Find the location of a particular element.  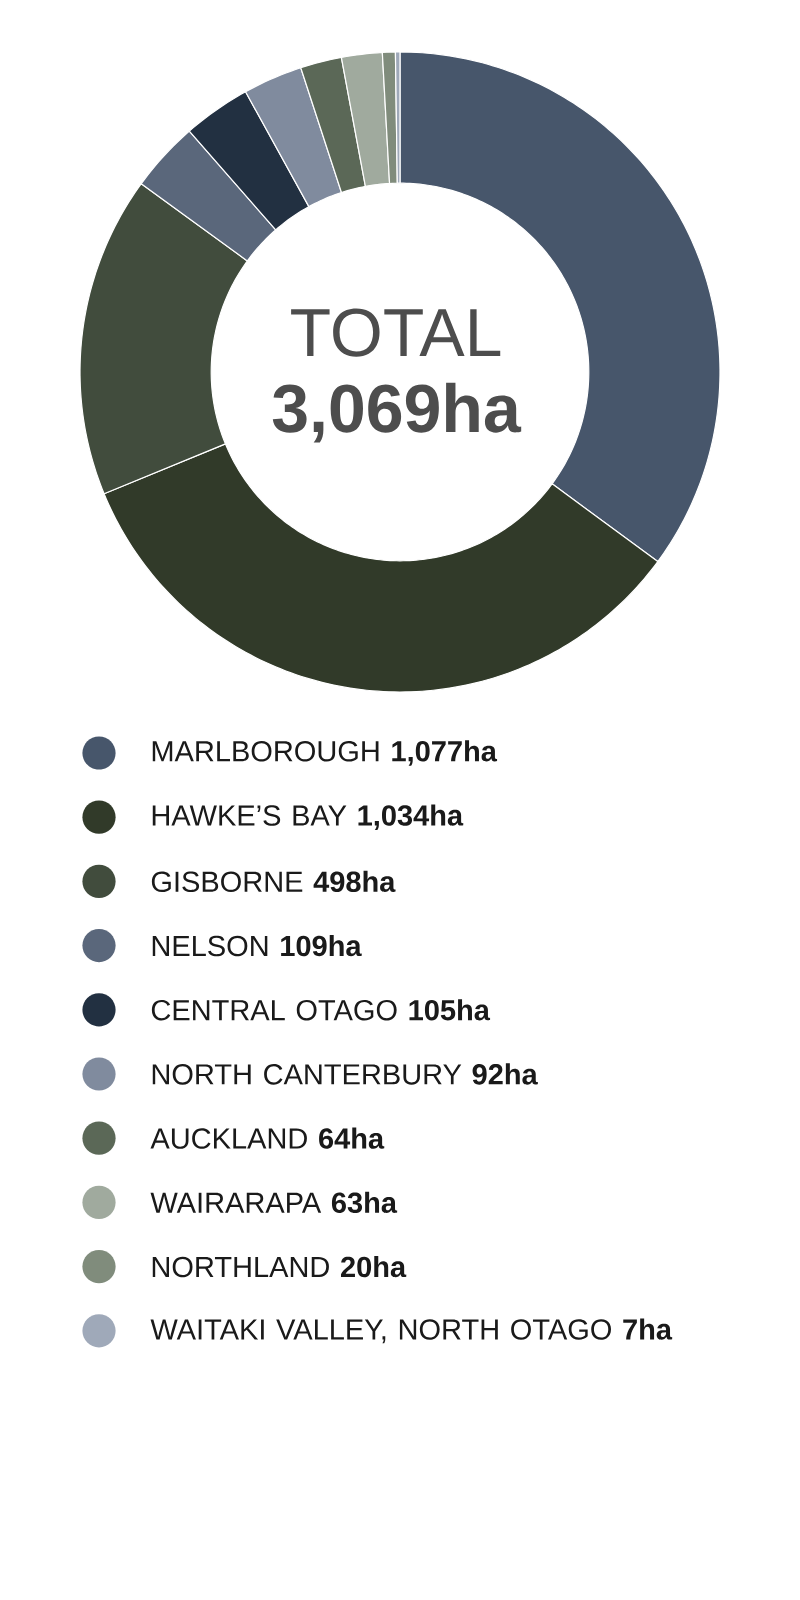

legend-label: GISBORNE is located at coordinates (227, 882).